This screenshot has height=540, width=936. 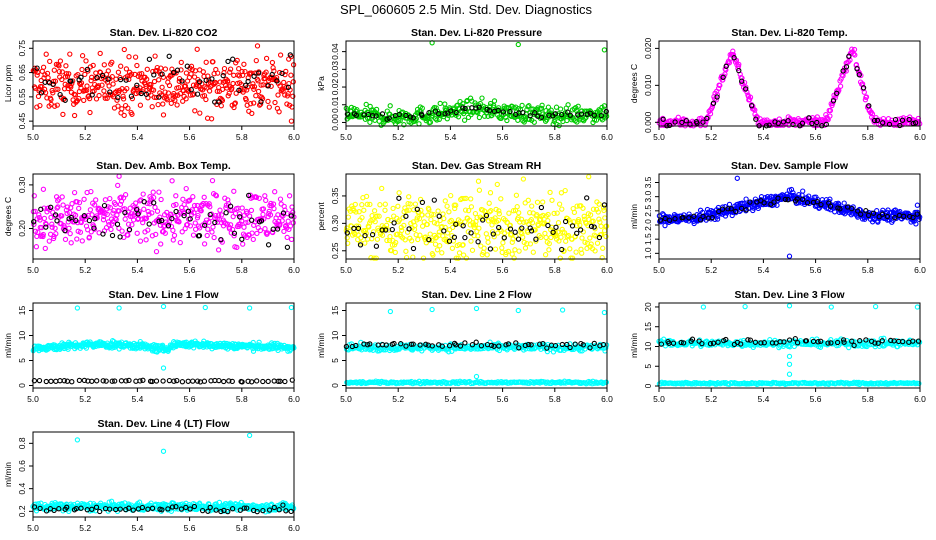 I want to click on y-tick-label: 0.65, so click(x=22, y=72).